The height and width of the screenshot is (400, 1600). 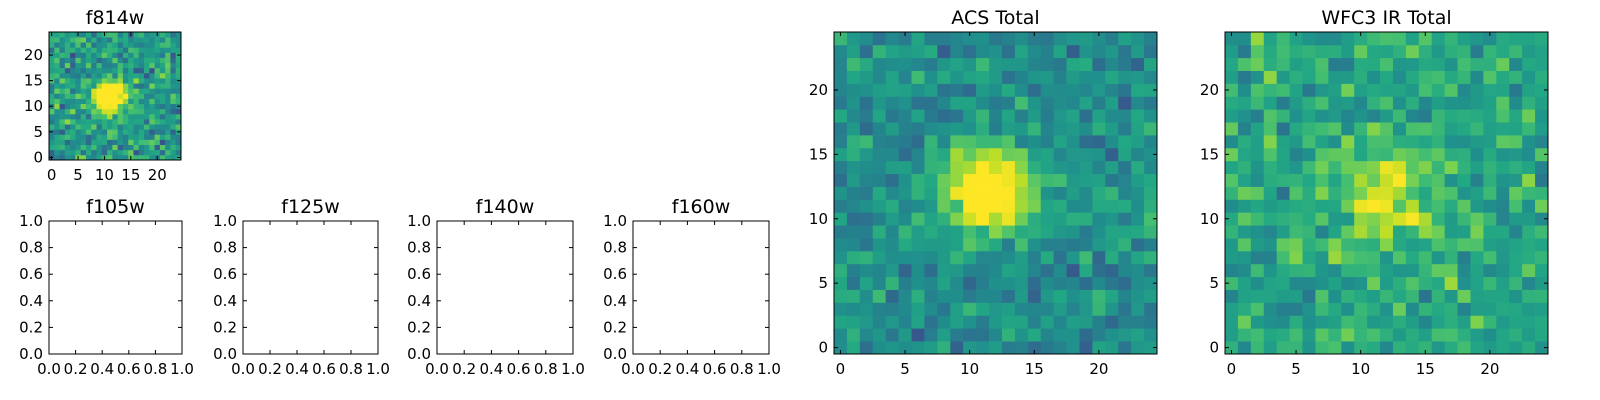 I want to click on y-tick-label: 0.0, so click(x=615, y=354).